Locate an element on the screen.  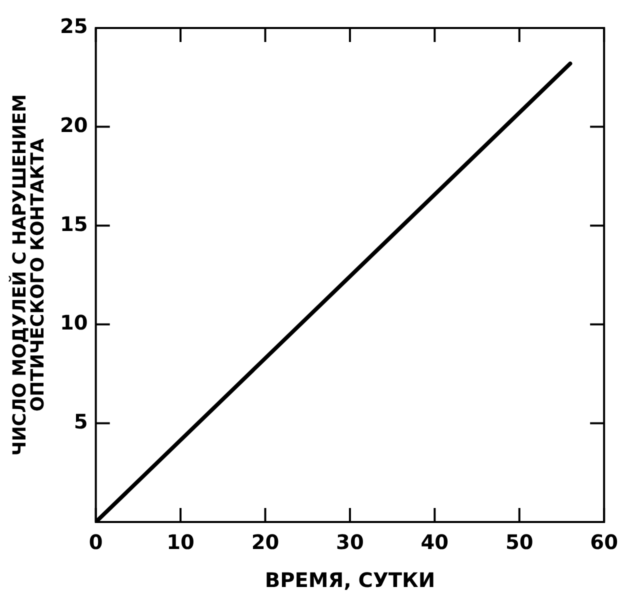
x-tick-label: 20 is located at coordinates (265, 542).